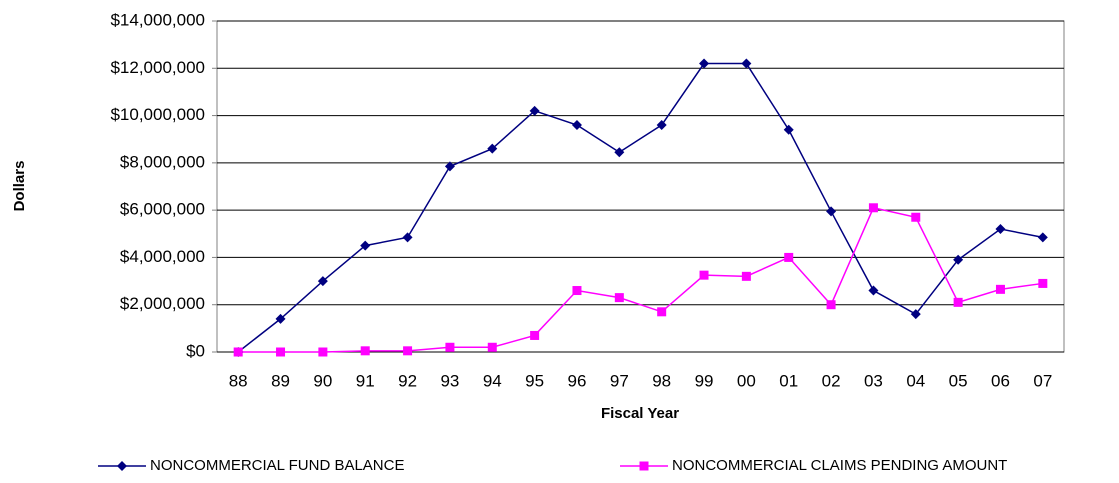  I want to click on x-tick-label: 04, so click(915, 380).